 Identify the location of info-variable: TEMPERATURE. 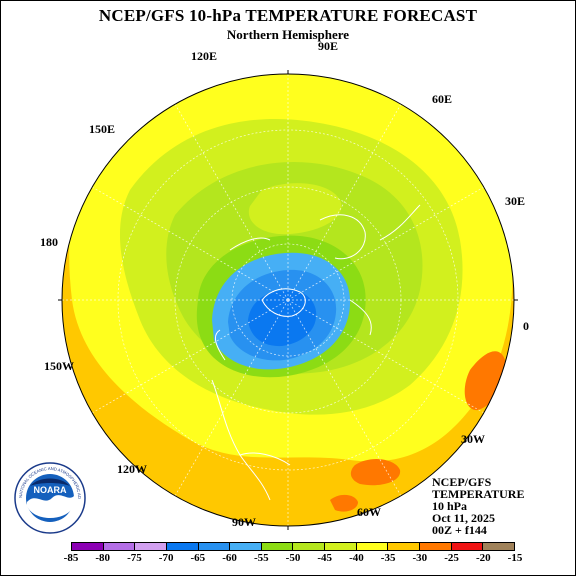
(478, 494).